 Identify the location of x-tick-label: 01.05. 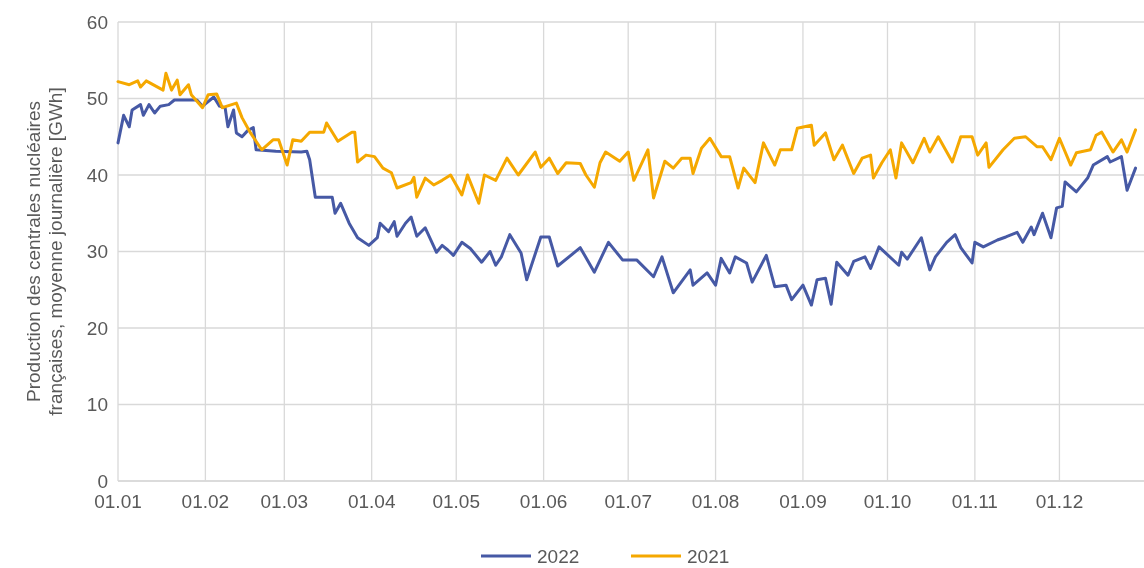
(456, 501).